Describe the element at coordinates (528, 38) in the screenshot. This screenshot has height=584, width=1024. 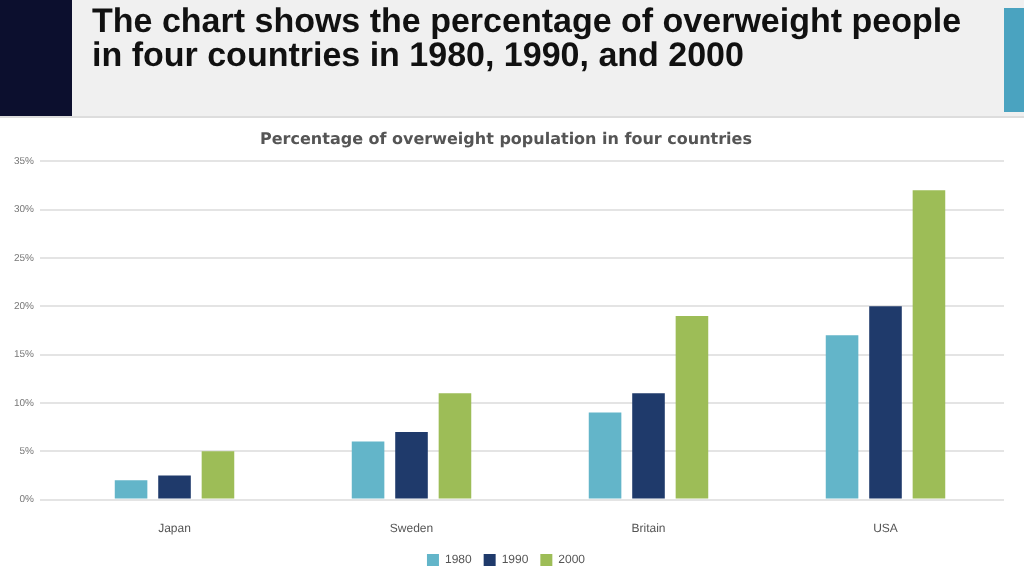
I see `chart-title: The chart shows the percentage of overweight people in four countries in 1980, 1990, and 2000` at that location.